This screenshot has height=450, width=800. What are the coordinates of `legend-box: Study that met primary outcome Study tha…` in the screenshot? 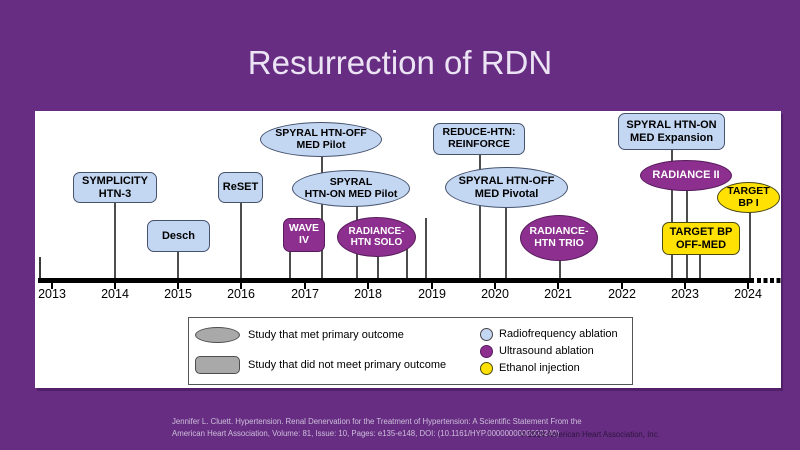 It's located at (410, 351).